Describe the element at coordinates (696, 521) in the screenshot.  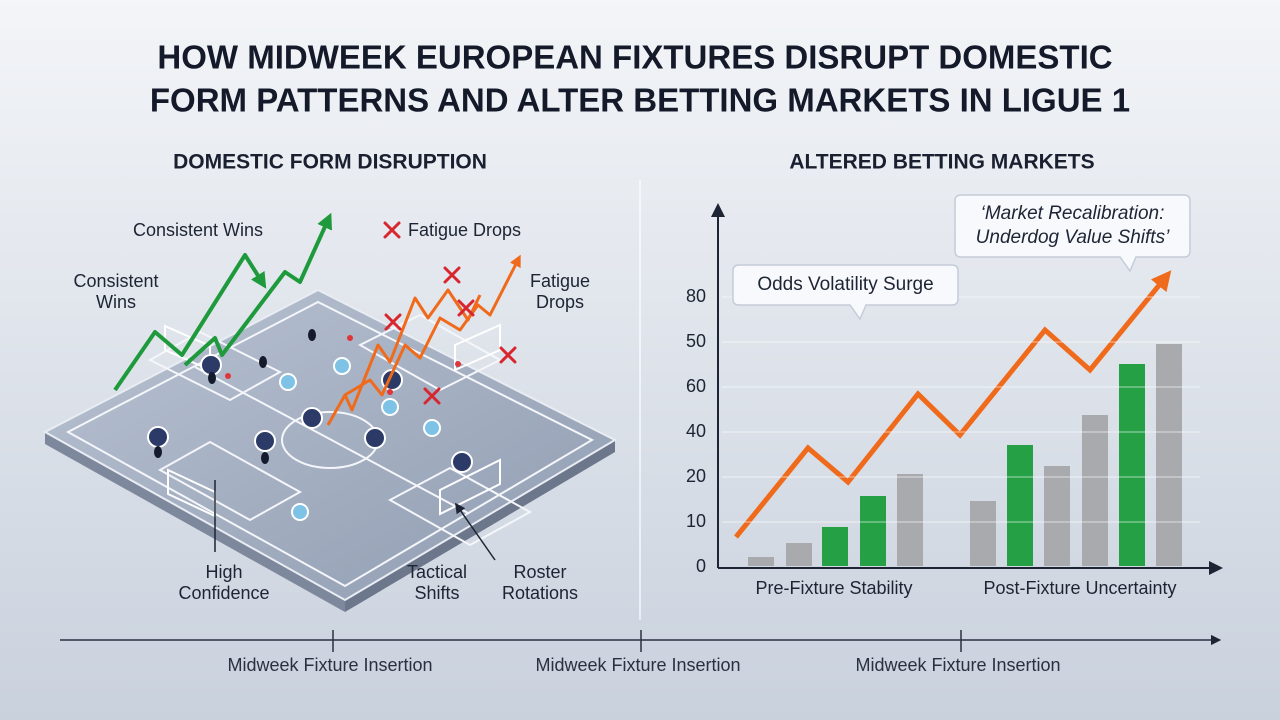
I see `axis-label: 10` at that location.